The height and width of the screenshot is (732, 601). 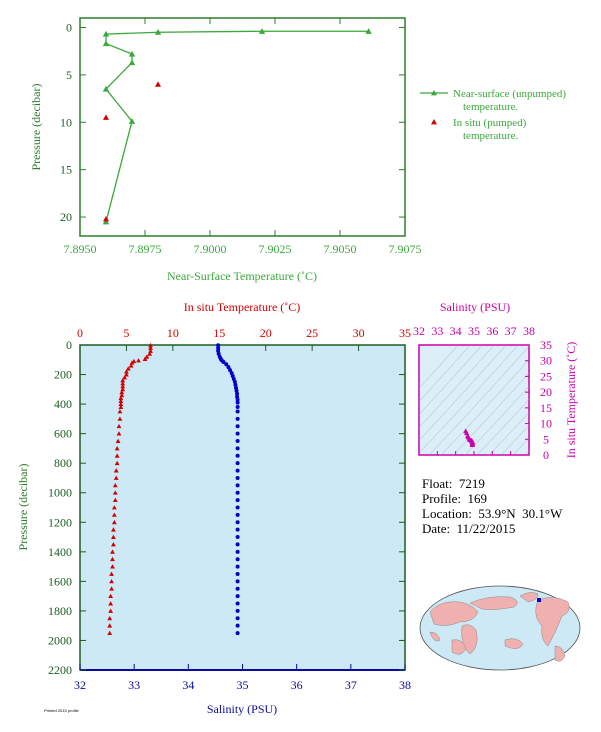 What do you see at coordinates (454, 498) in the screenshot?
I see `profile-number: Profile: 169` at bounding box center [454, 498].